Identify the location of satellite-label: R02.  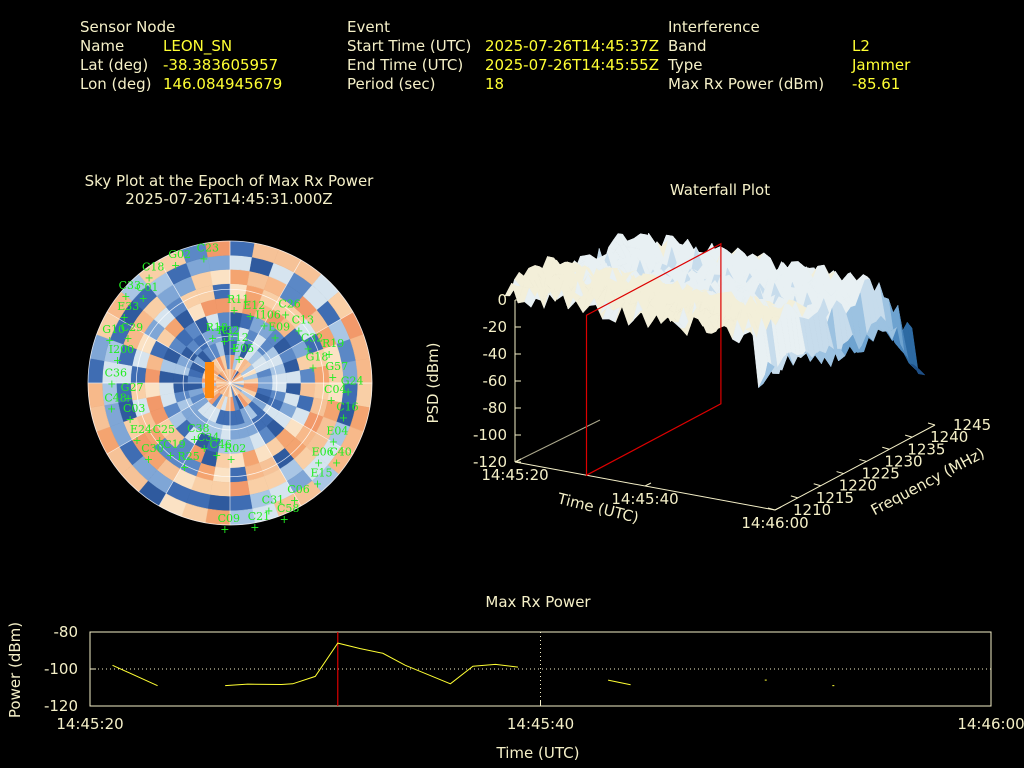
(235, 448).